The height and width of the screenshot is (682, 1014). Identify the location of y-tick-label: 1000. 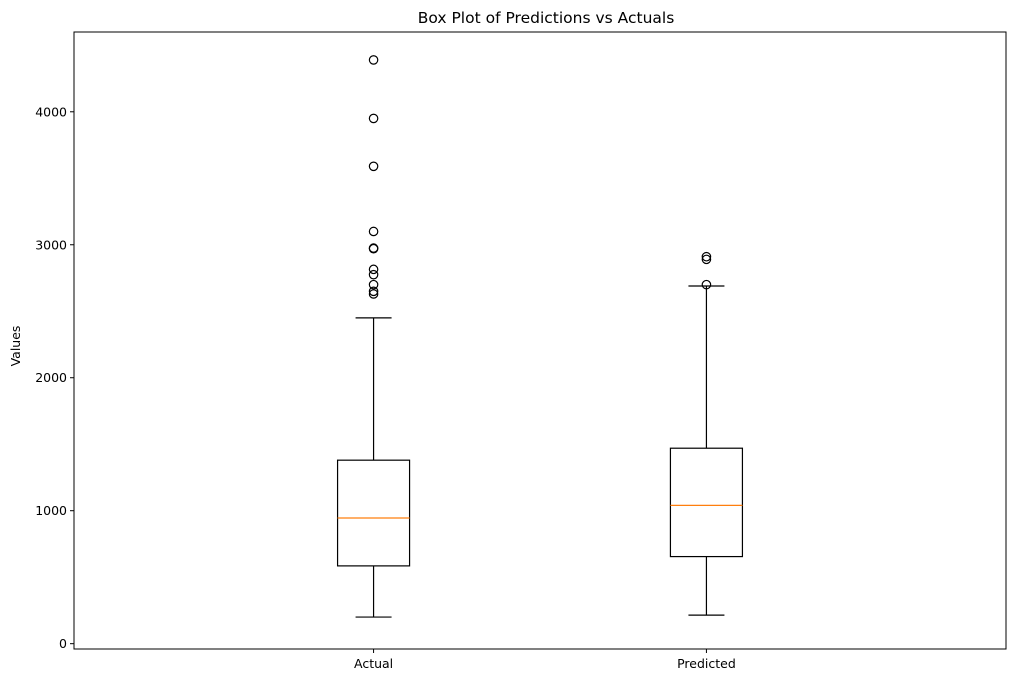
(51, 510).